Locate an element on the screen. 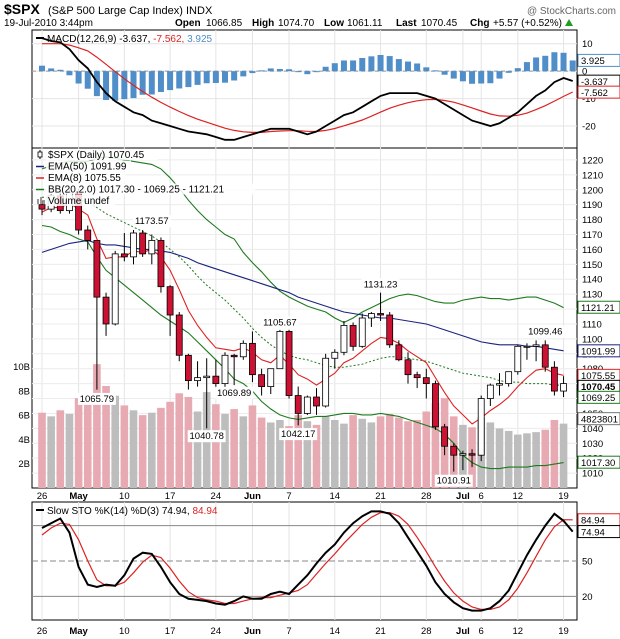  volume-tick-label: 6B is located at coordinates (24, 416).